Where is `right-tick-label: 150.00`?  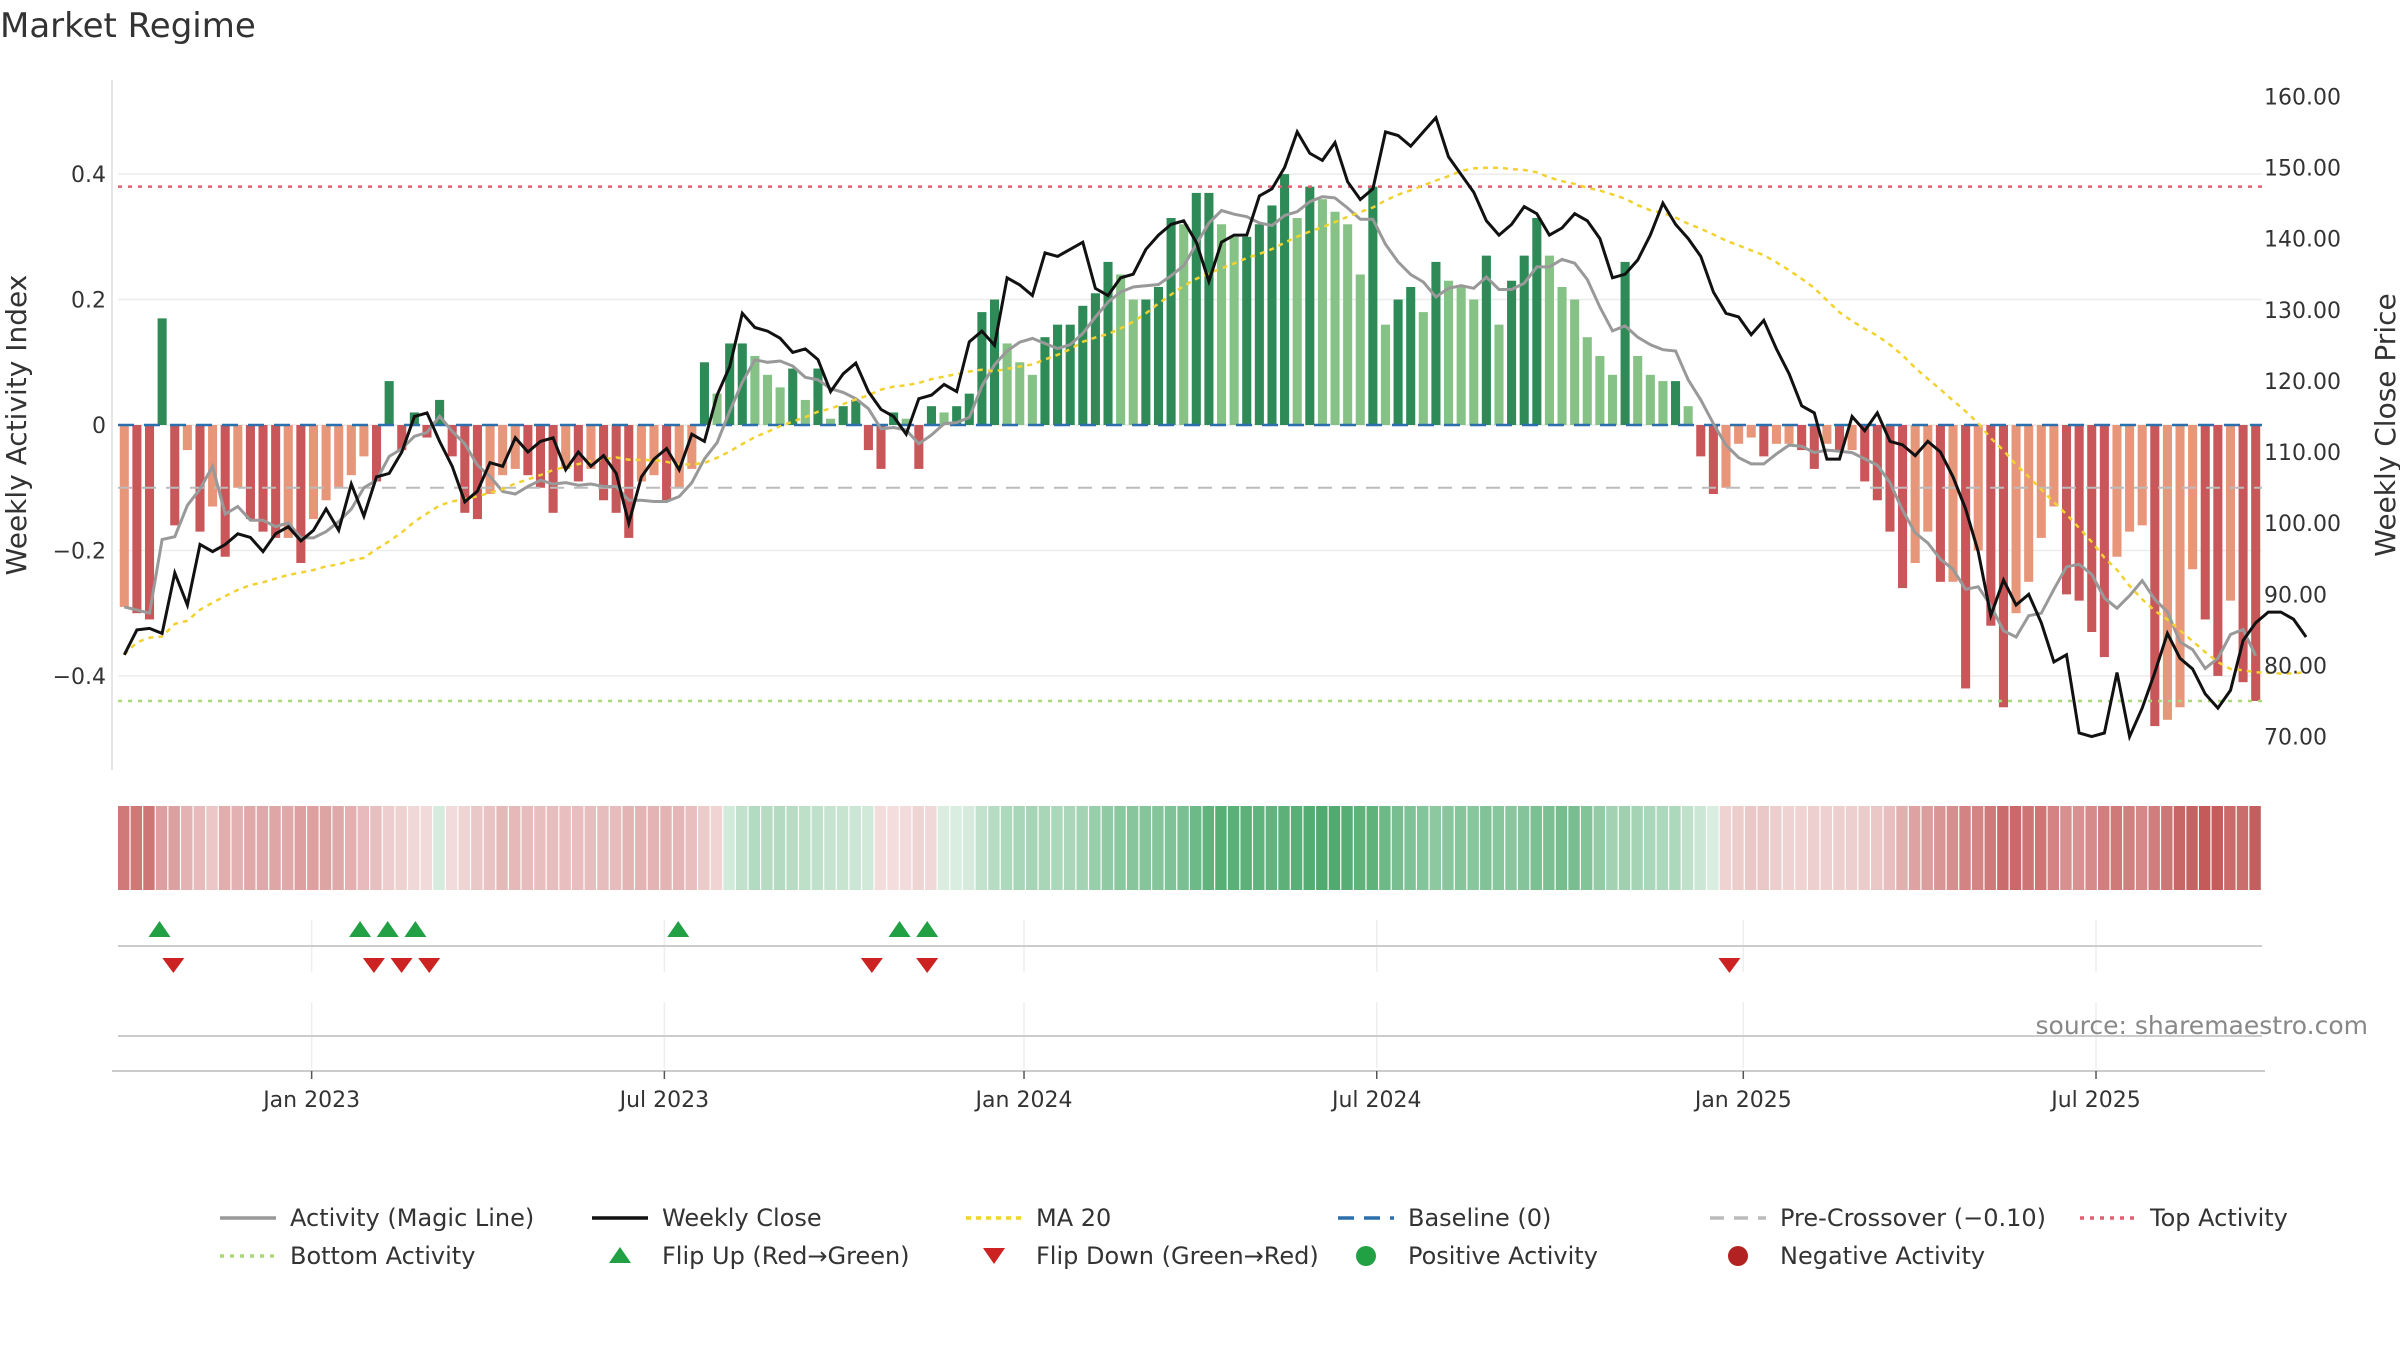
right-tick-label: 150.00 is located at coordinates (2302, 168).